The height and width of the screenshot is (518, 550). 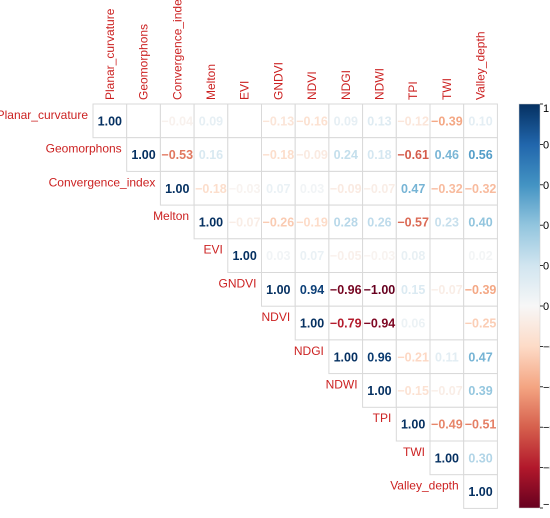 I want to click on correlation-value: 0.30, so click(x=480, y=458).